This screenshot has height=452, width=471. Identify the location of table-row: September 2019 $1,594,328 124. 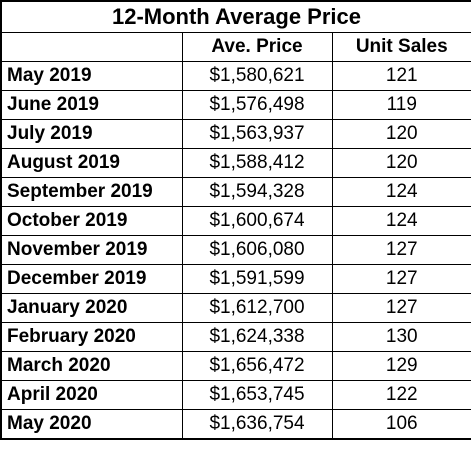
(235, 192).